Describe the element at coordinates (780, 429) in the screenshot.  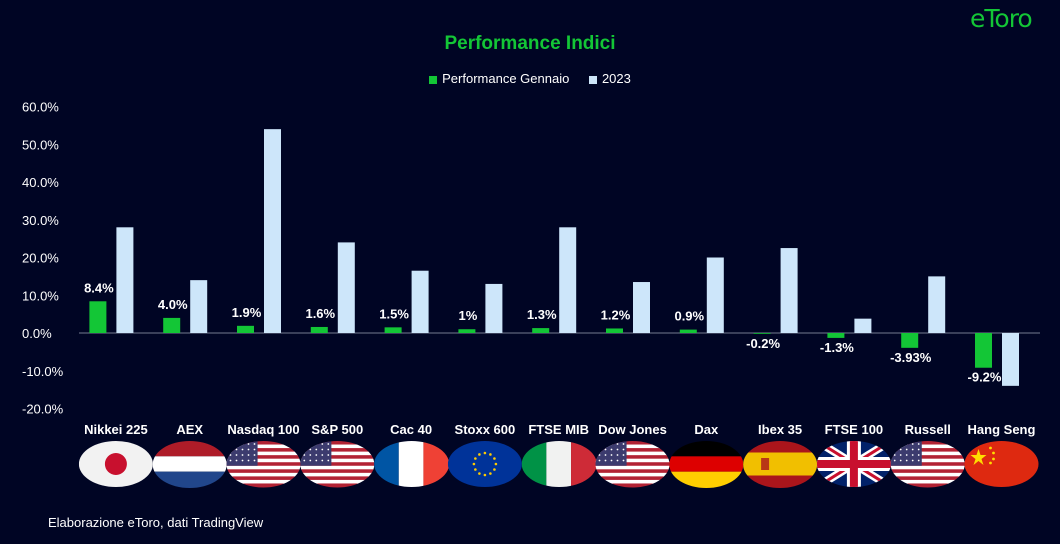
I see `category-label-ibex-35: Ibex 35` at that location.